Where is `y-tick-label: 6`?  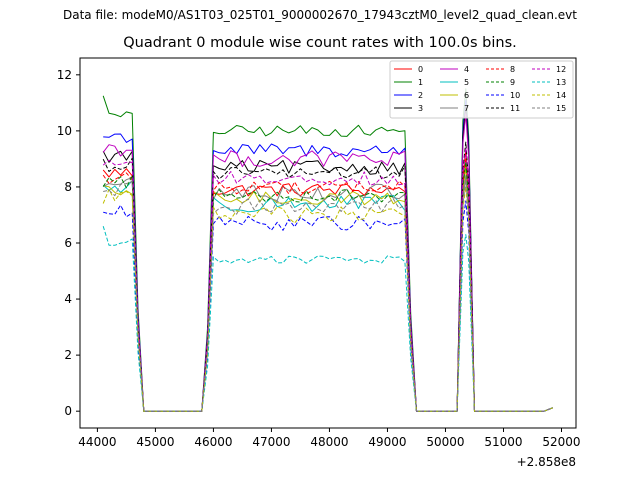
y-tick-label: 6 is located at coordinates (68, 243).